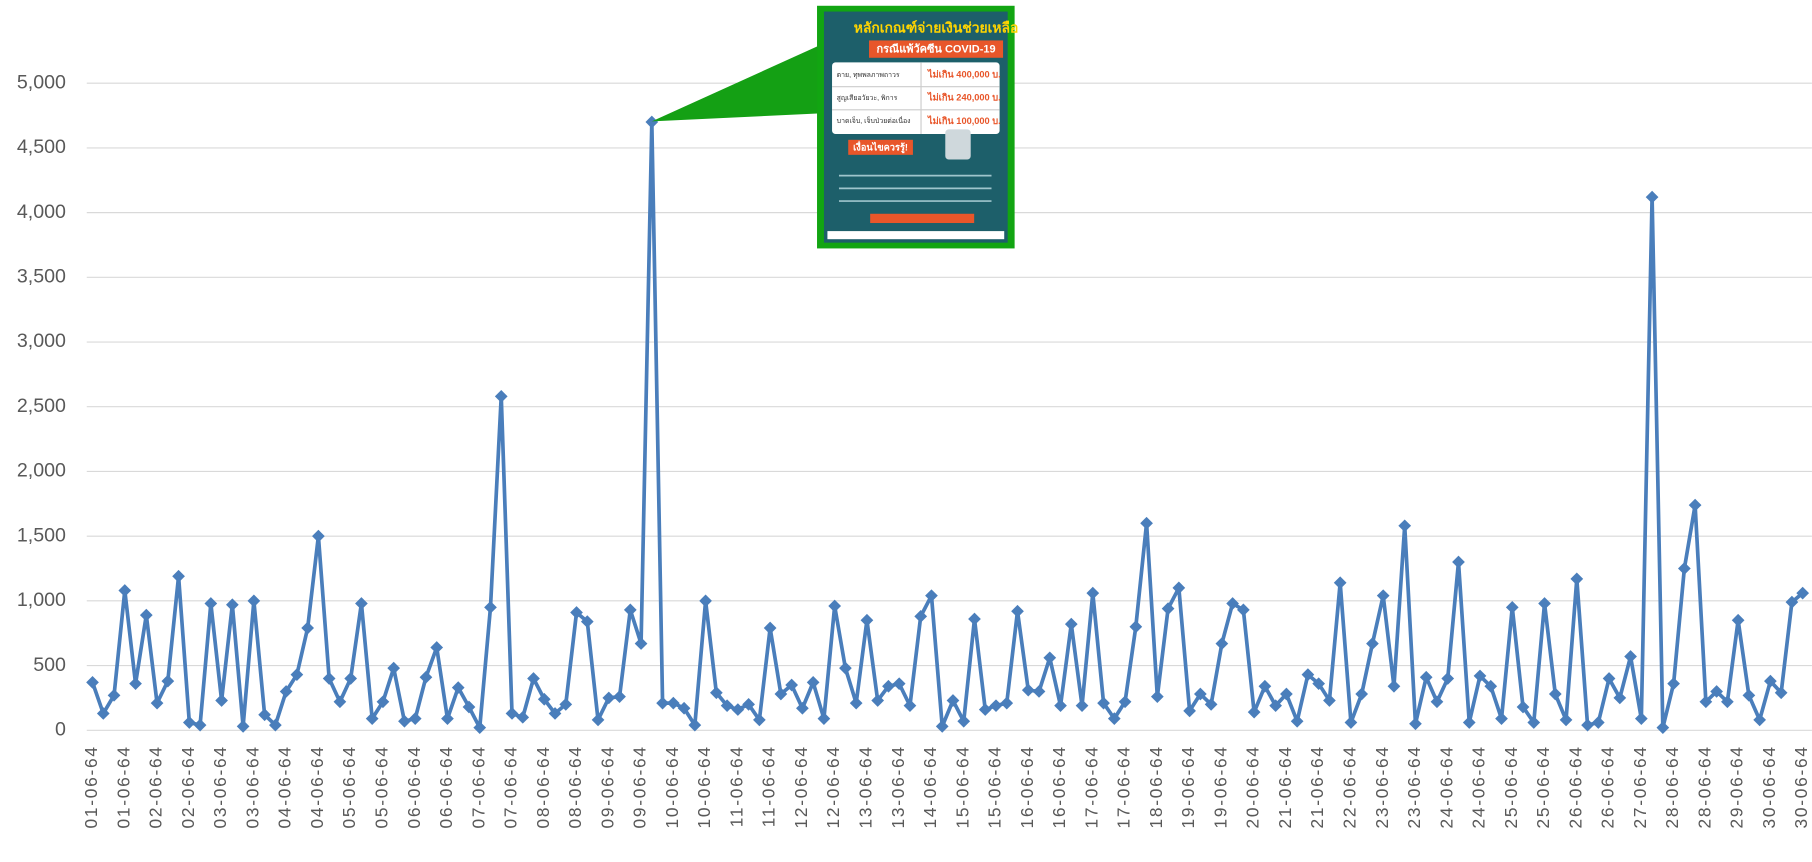 The width and height of the screenshot is (1812, 862). I want to click on inset-table, so click(916, 98).